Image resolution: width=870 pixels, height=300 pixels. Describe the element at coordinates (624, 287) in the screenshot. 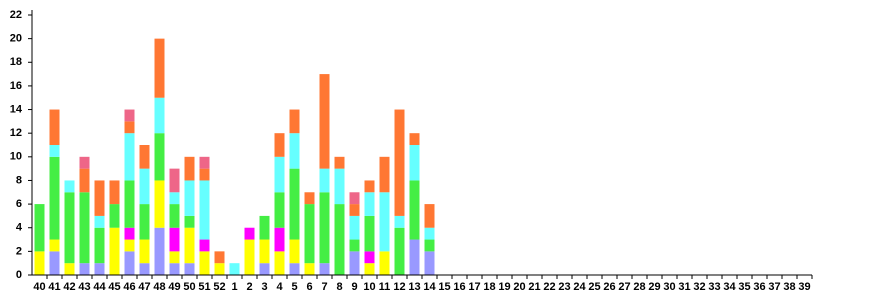

I see `x-tick-label: 27` at that location.